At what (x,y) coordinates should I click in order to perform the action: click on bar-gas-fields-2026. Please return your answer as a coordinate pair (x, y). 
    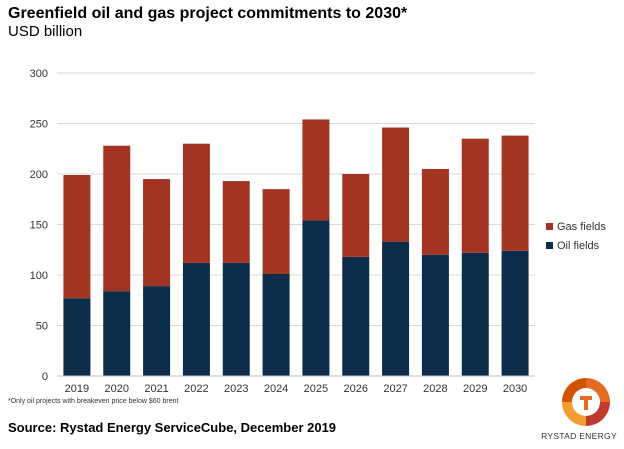
    Looking at the image, I should click on (356, 215).